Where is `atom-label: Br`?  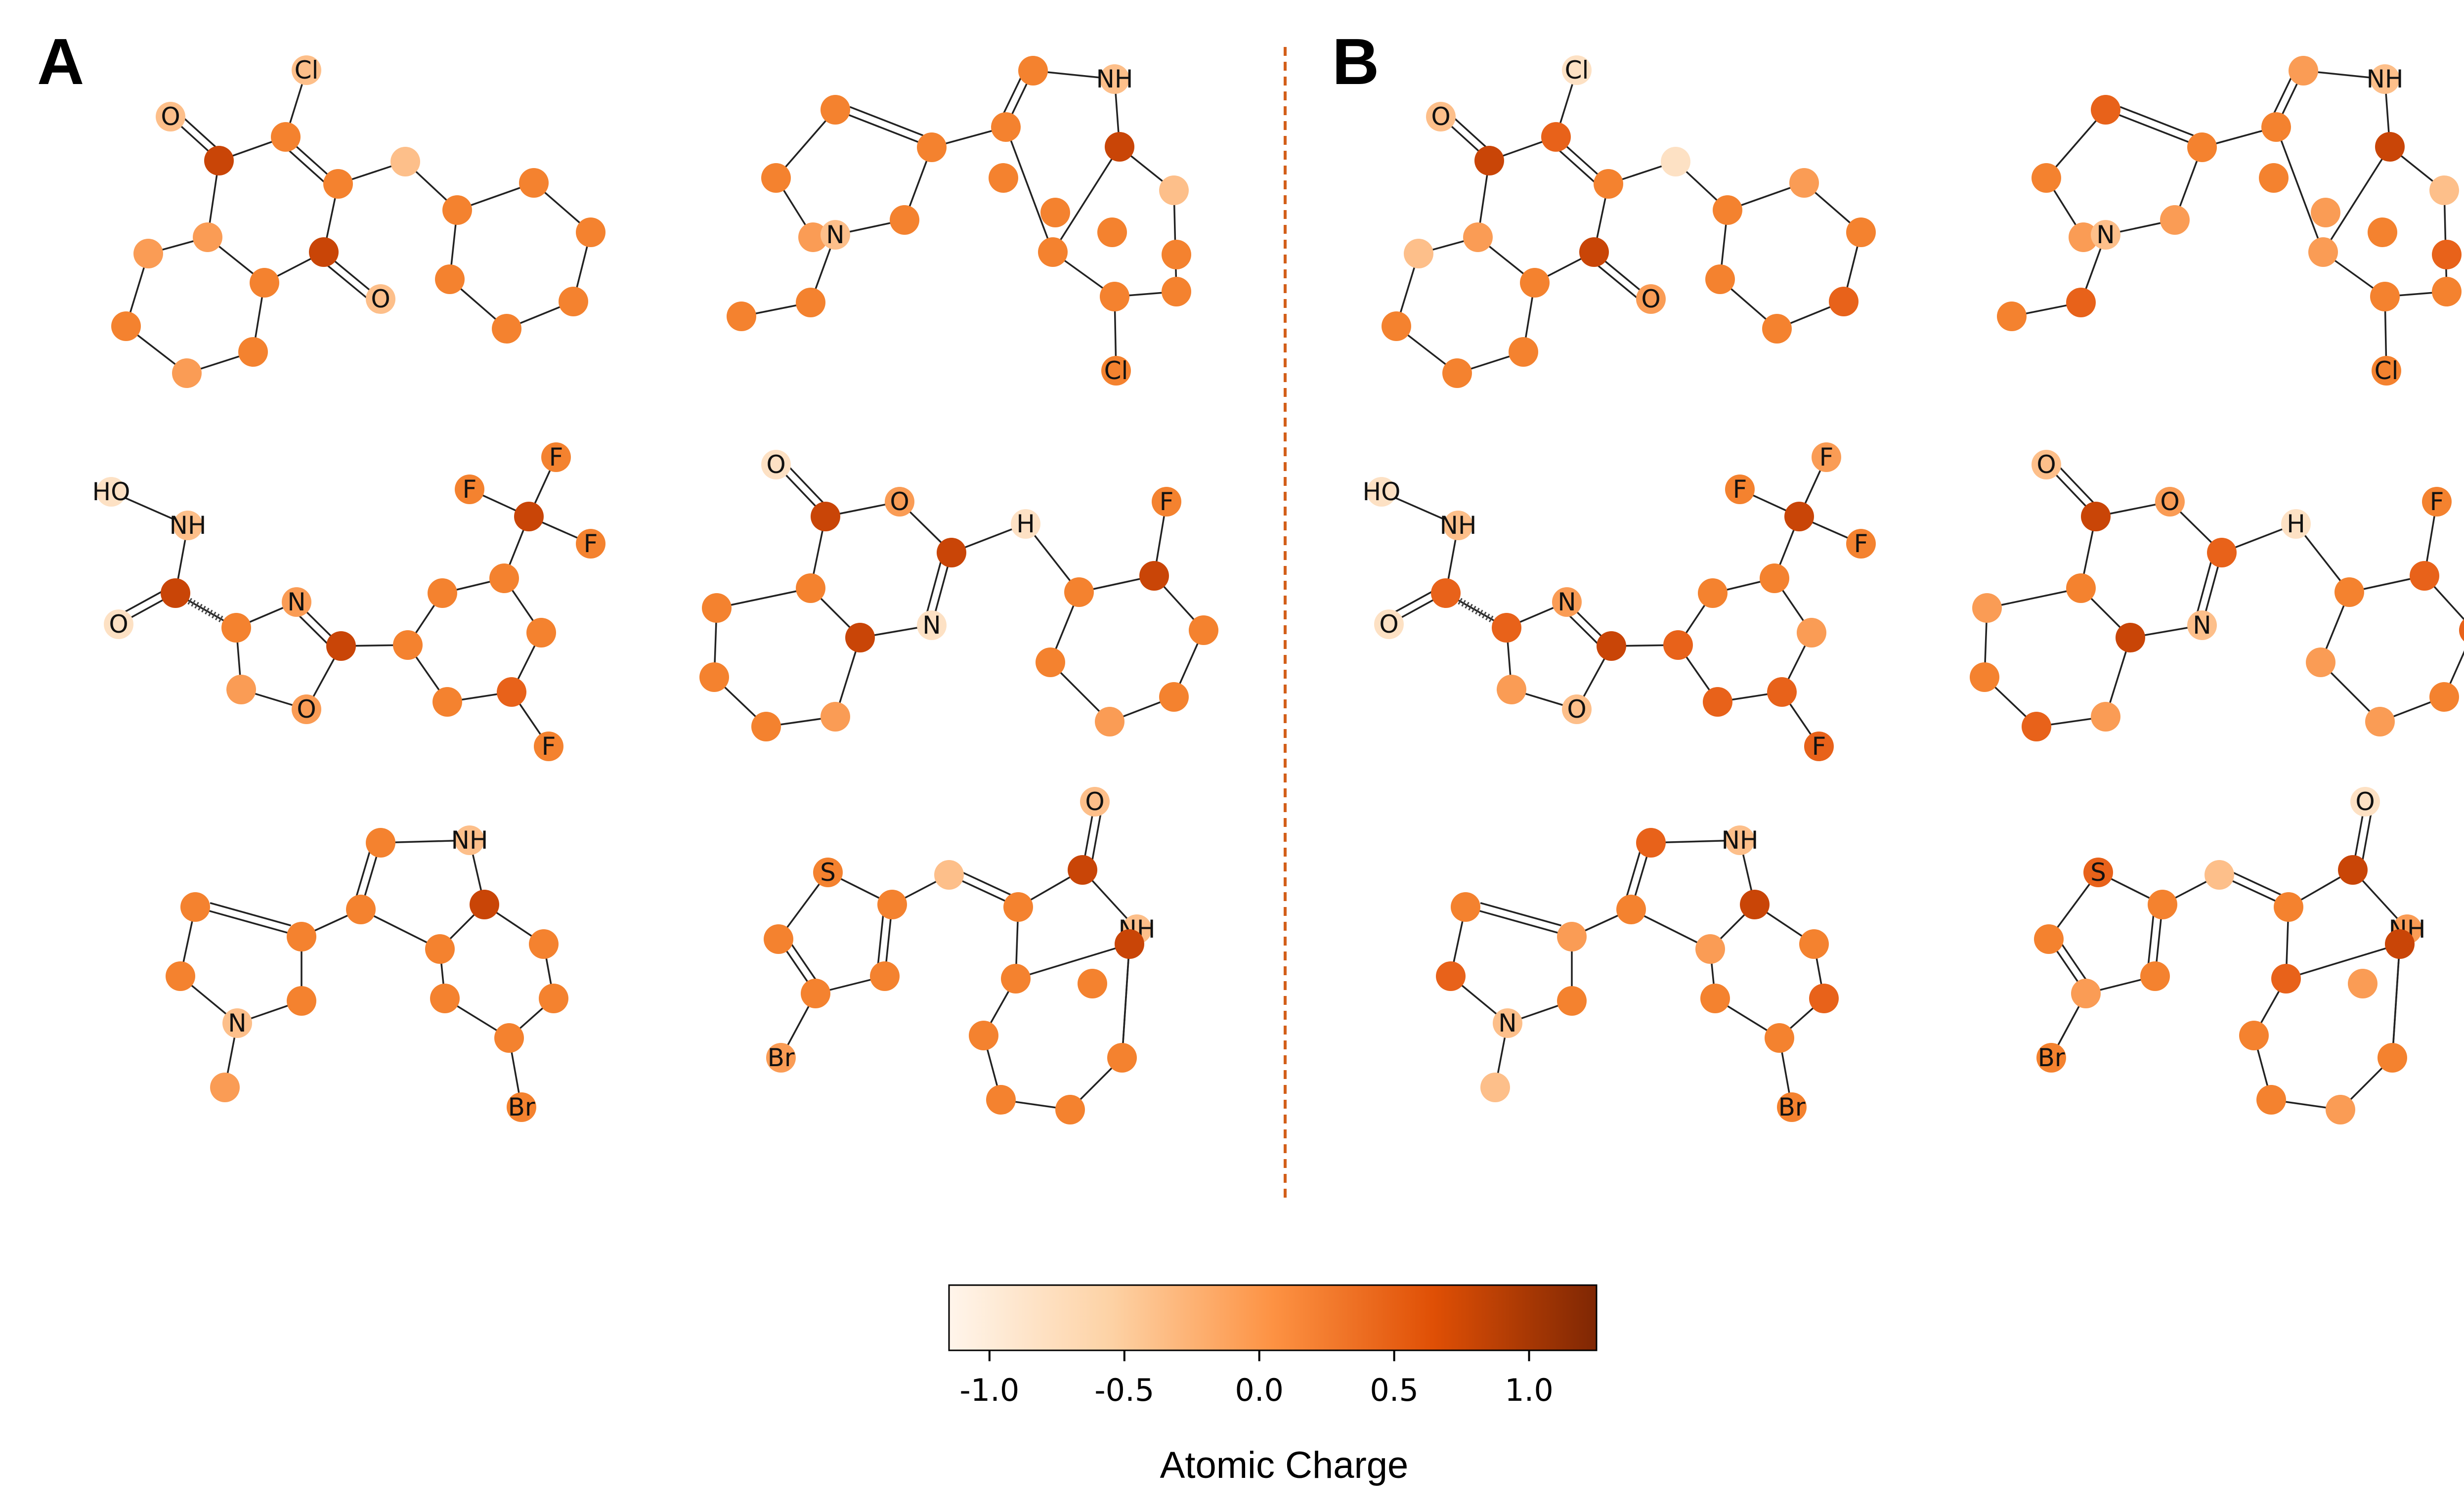
atom-label: Br is located at coordinates (521, 1107).